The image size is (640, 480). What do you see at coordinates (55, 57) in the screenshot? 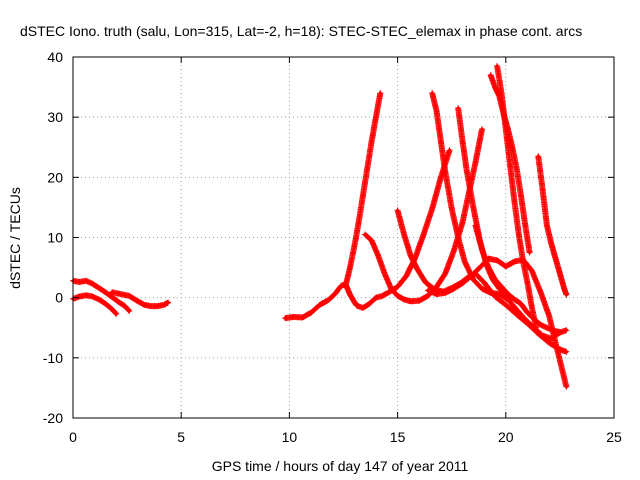
I see `y-tick-label: 40` at bounding box center [55, 57].